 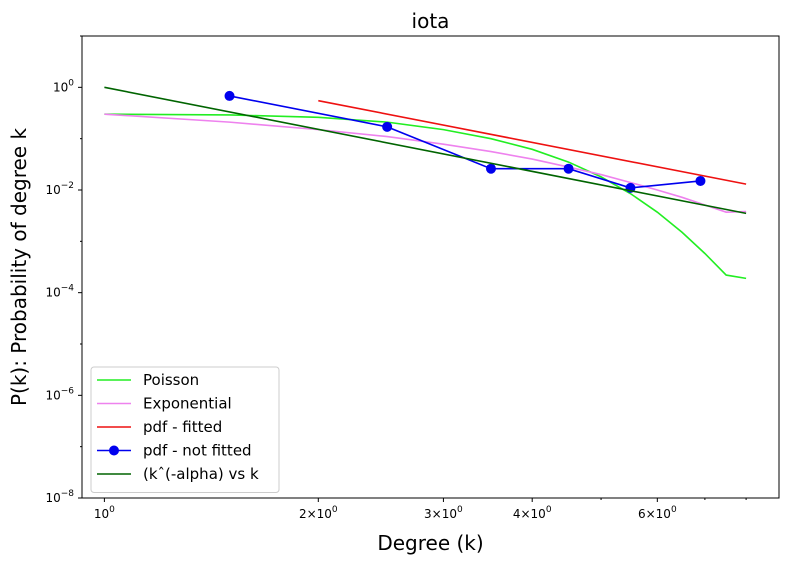 I want to click on y-tick-exp: −4, so click(x=68, y=289).